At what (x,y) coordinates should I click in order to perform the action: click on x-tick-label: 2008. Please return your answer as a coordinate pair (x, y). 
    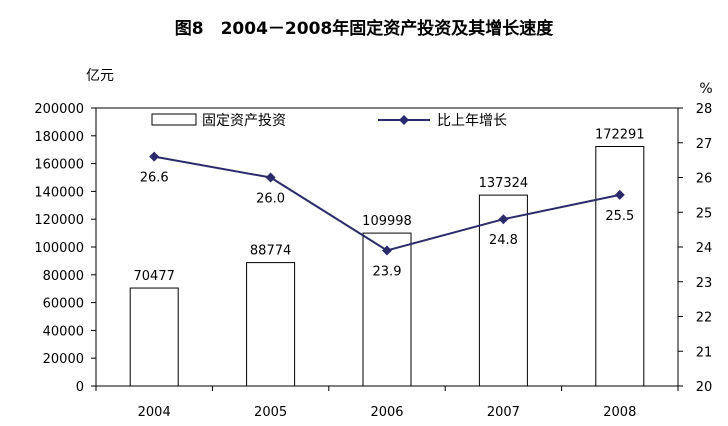
    Looking at the image, I should click on (619, 412).